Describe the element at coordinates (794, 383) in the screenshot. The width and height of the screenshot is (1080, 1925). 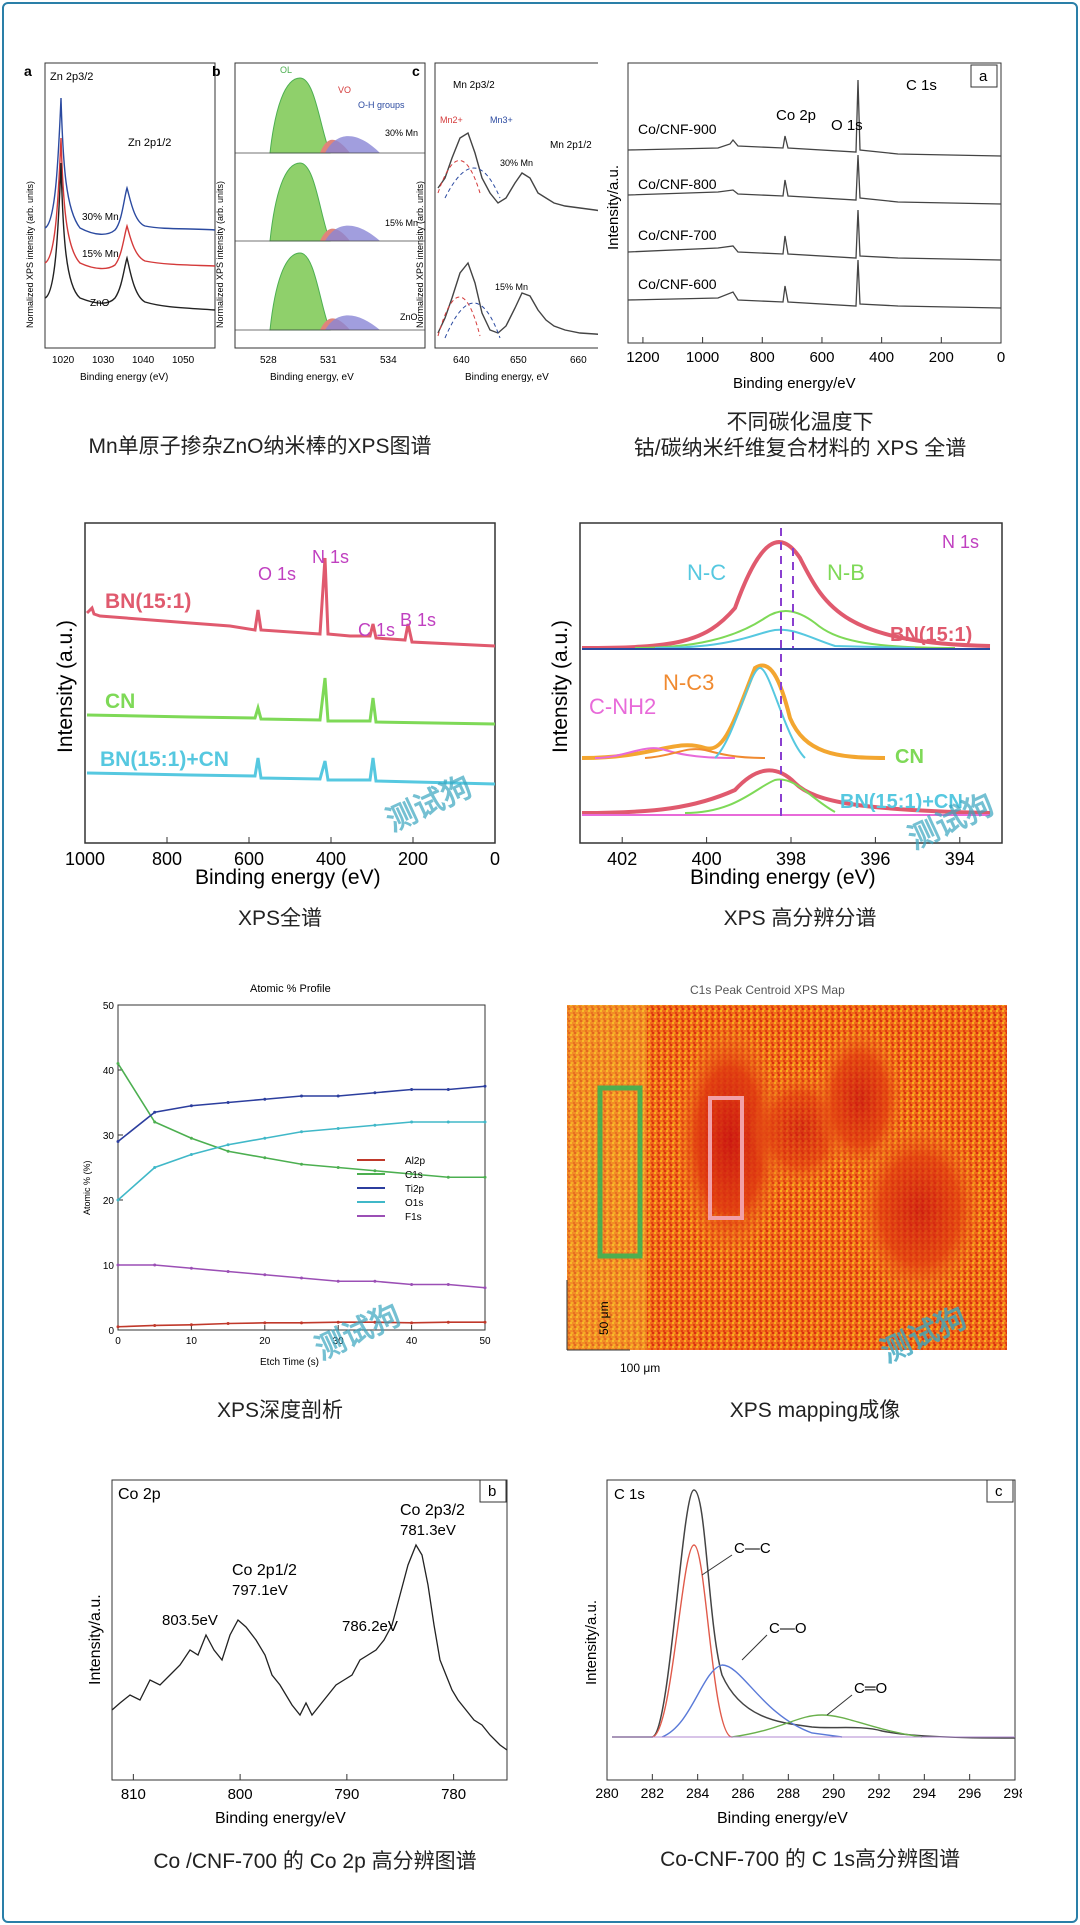
I see `co-cnf-xlabel: Binding energy/eV` at that location.